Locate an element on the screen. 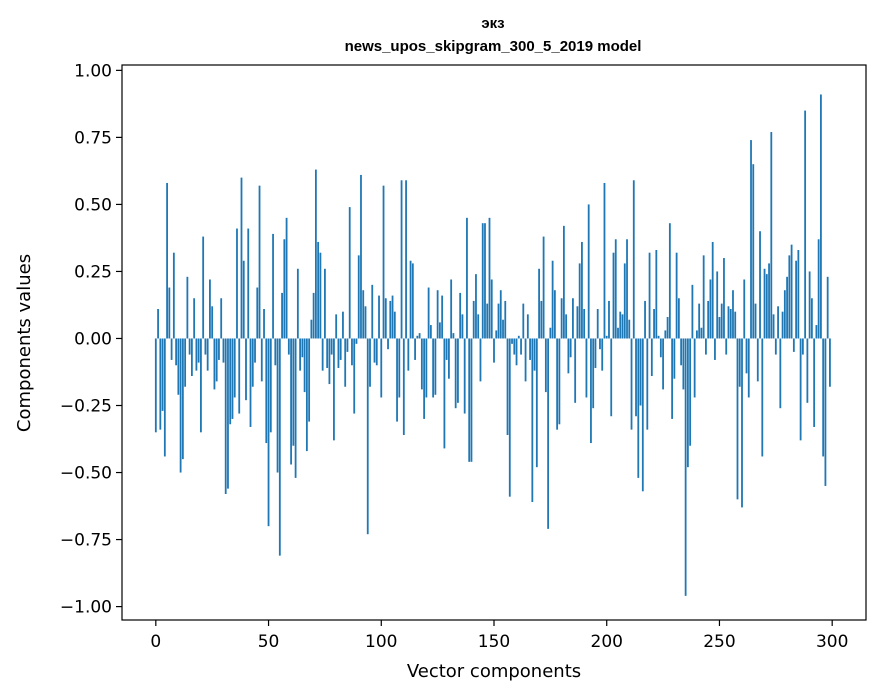 The height and width of the screenshot is (696, 880). y-axis-ticks: 1.00 0.75 0.50 0.25 0.00 −0.25 −0.50 −0.75 −1.00 is located at coordinates (91, 339).